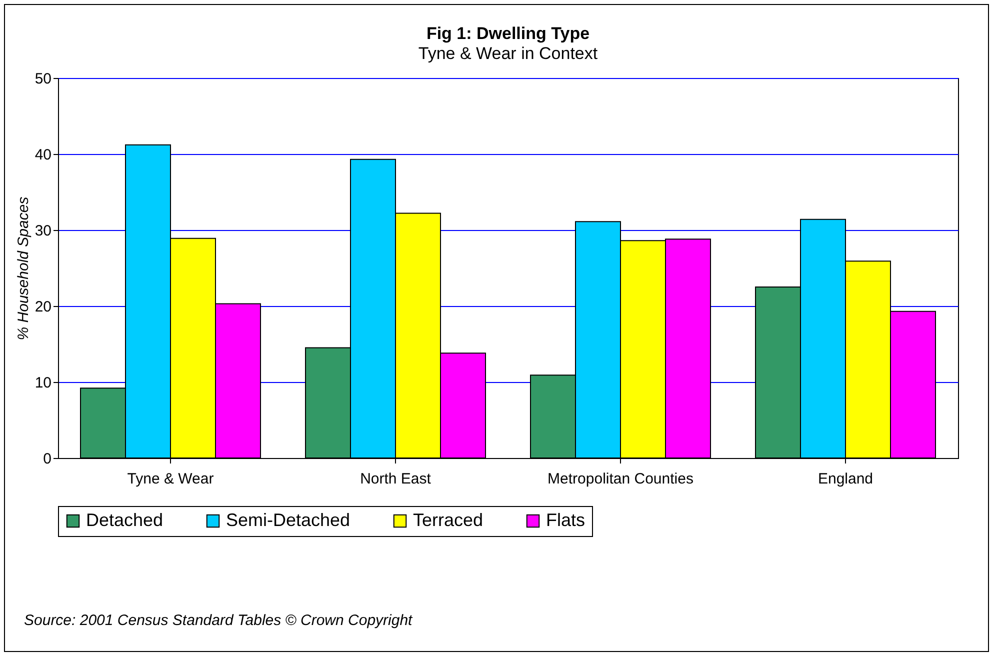  Describe the element at coordinates (288, 520) in the screenshot. I see `legend-label: Semi-Detached` at that location.